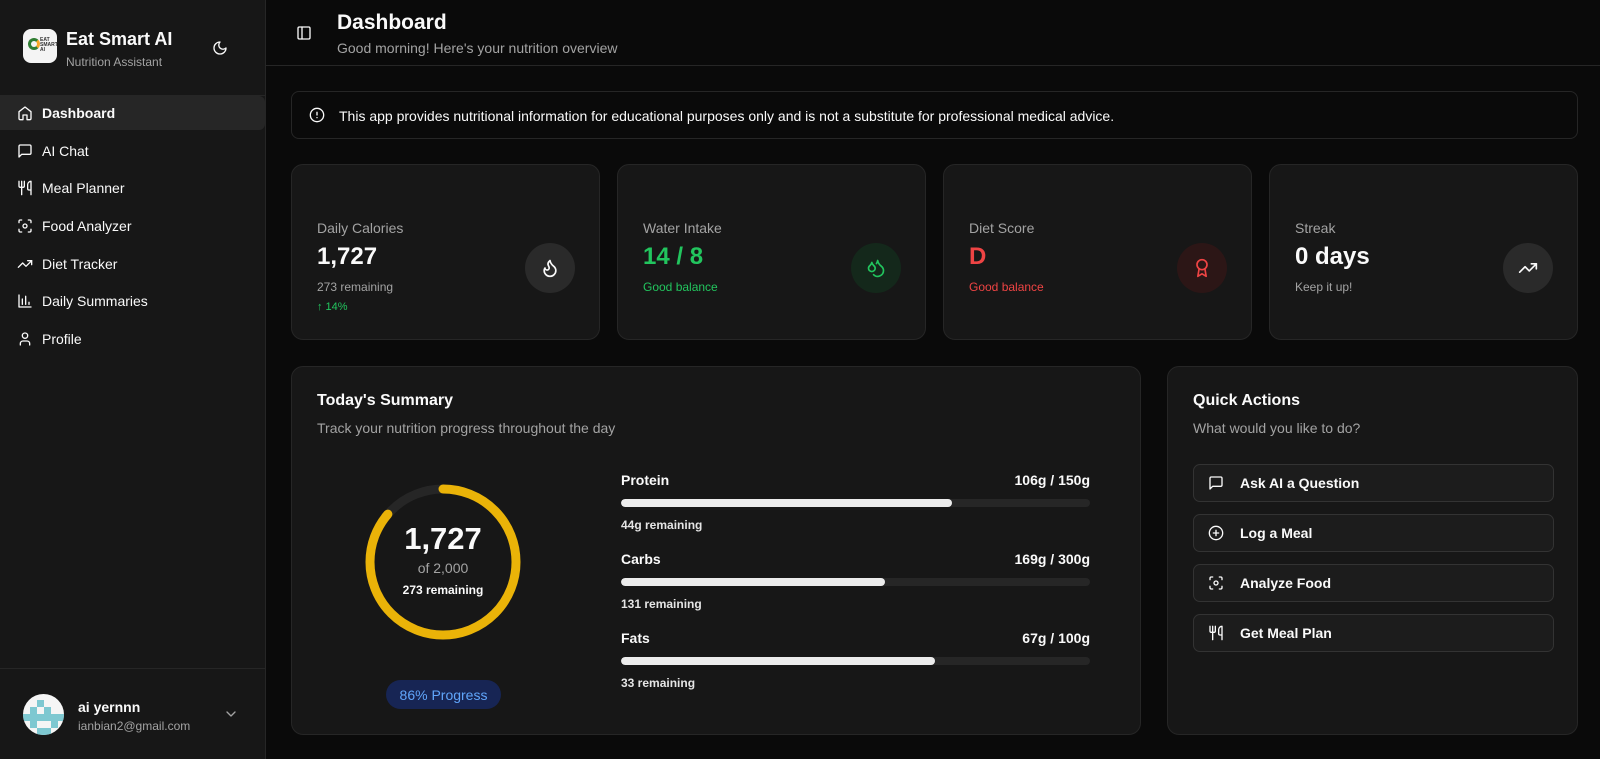 The height and width of the screenshot is (759, 1600). I want to click on stat-value: D, so click(978, 256).